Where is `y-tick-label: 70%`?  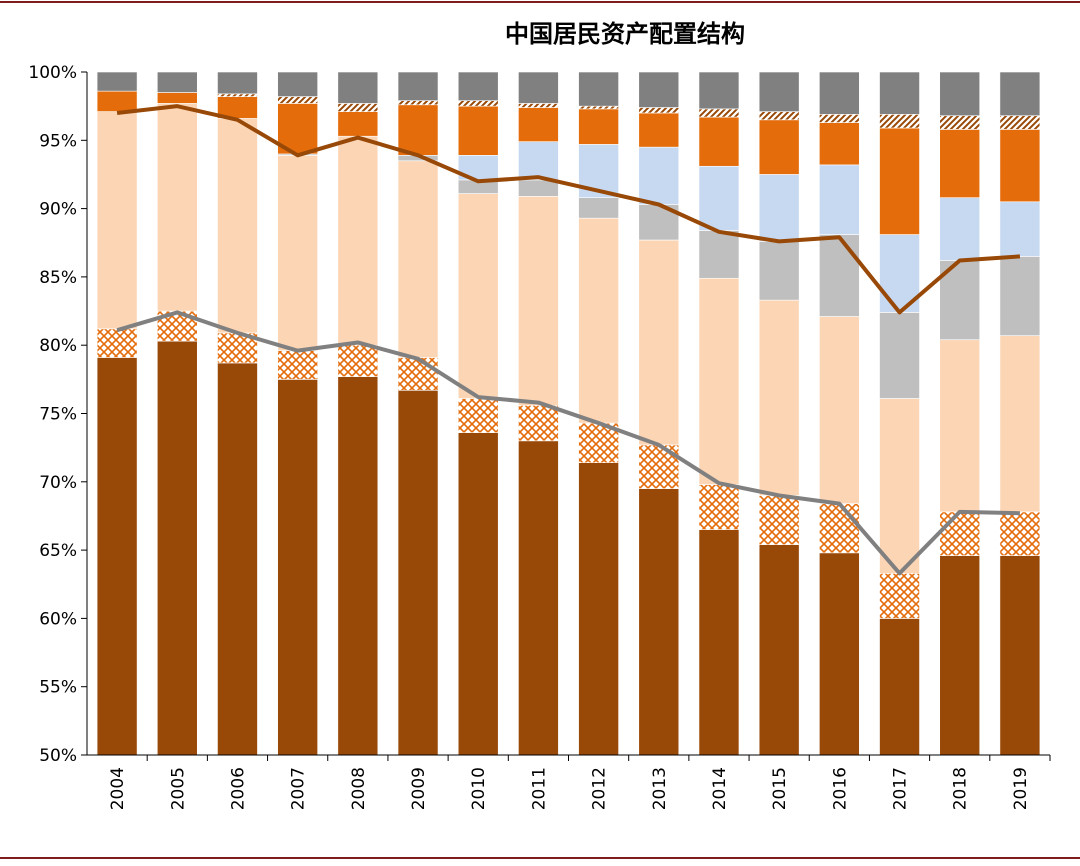
y-tick-label: 70% is located at coordinates (58, 483).